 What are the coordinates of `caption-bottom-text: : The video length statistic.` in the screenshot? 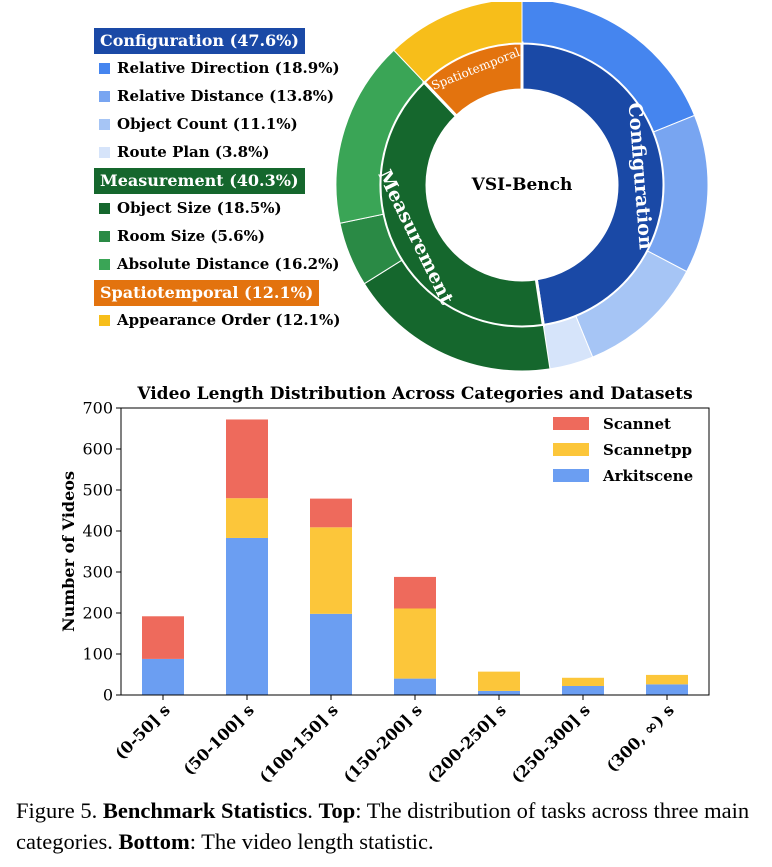 It's located at (311, 841).